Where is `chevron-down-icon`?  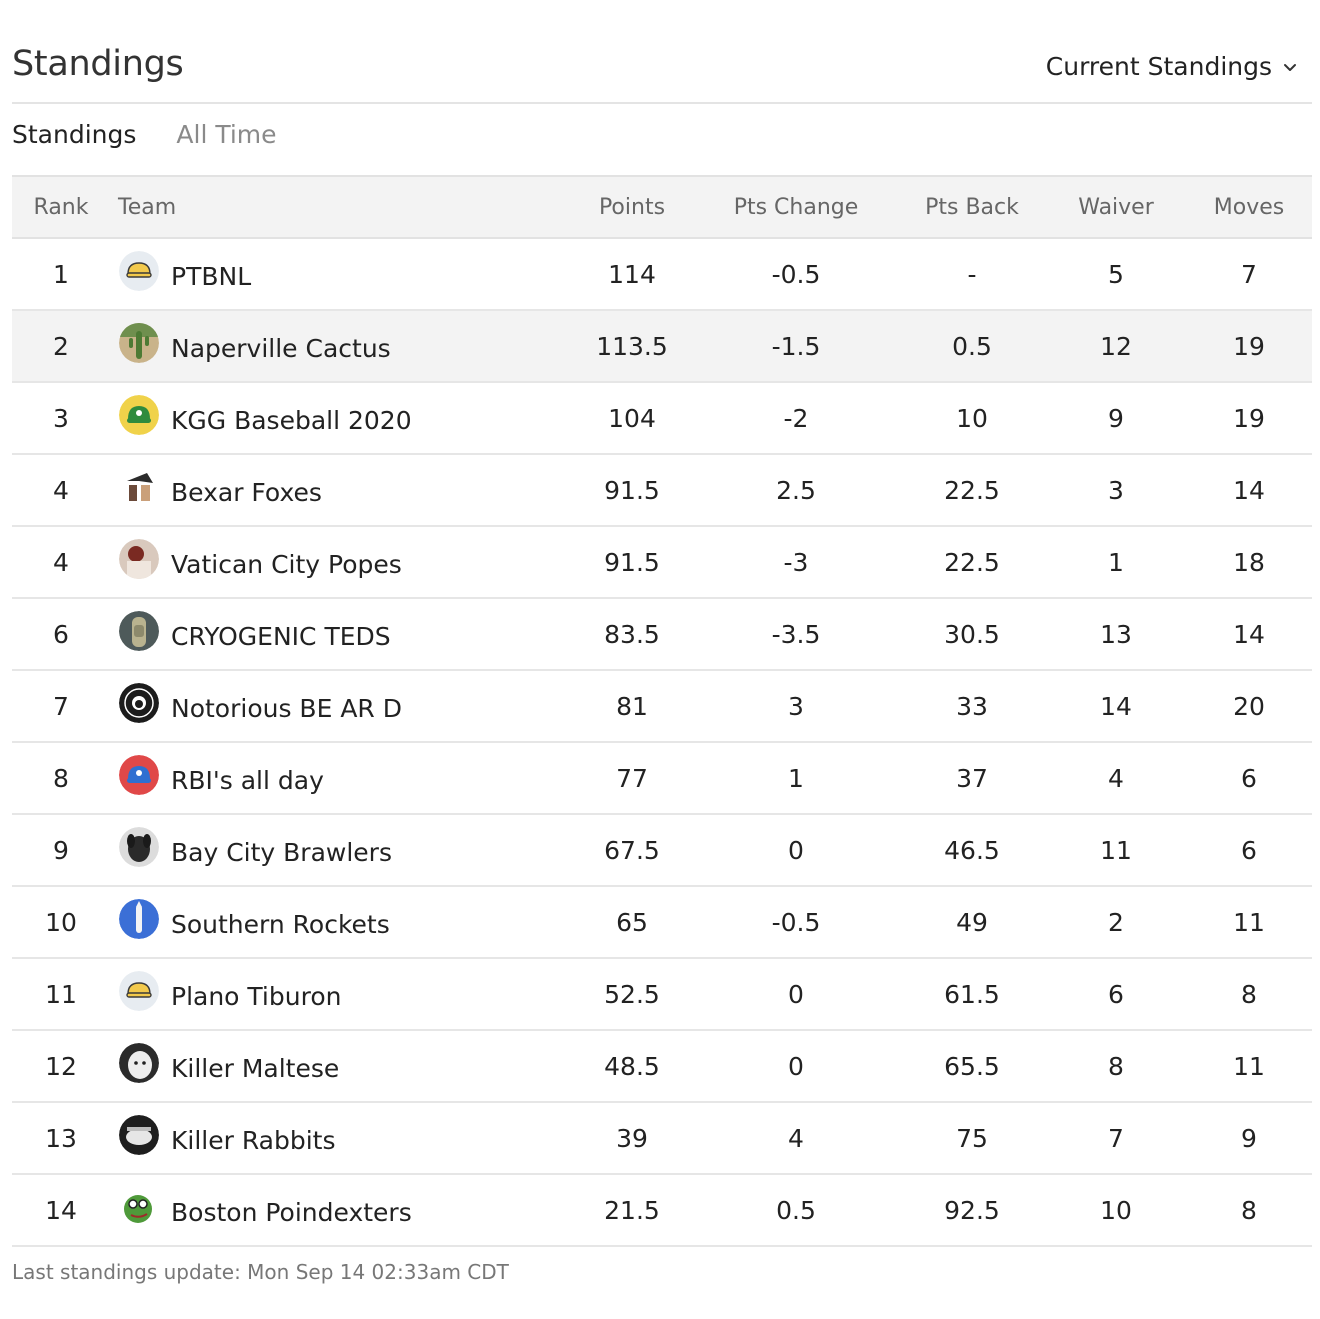
chevron-down-icon is located at coordinates (1290, 67).